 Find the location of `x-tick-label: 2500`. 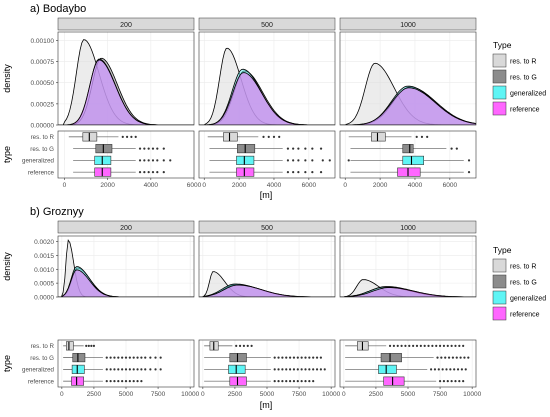

x-tick-label: 2500 is located at coordinates (376, 394).